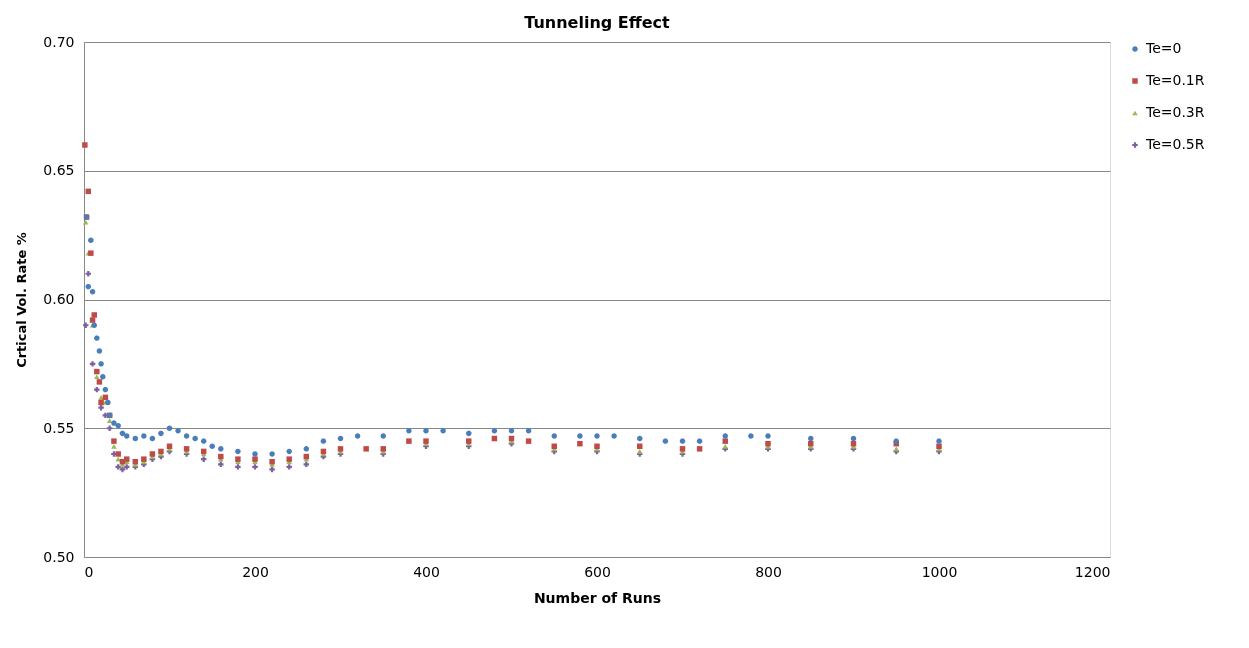 The height and width of the screenshot is (648, 1249). Describe the element at coordinates (59, 41) in the screenshot. I see `y-tick-label: 0.70` at that location.